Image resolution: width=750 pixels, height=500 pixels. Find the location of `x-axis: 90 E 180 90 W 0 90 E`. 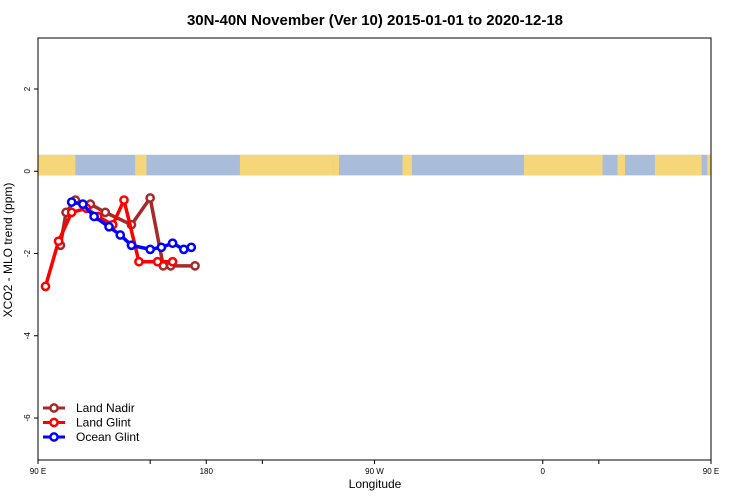

x-axis: 90 E 180 90 W 0 90 E is located at coordinates (374, 468).